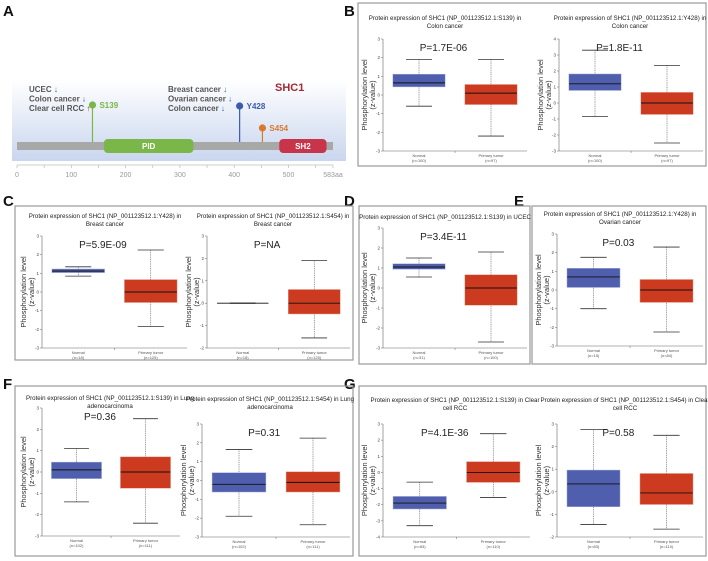  What do you see at coordinates (195, 89) in the screenshot?
I see `cancer-name: Breast cancer` at bounding box center [195, 89].